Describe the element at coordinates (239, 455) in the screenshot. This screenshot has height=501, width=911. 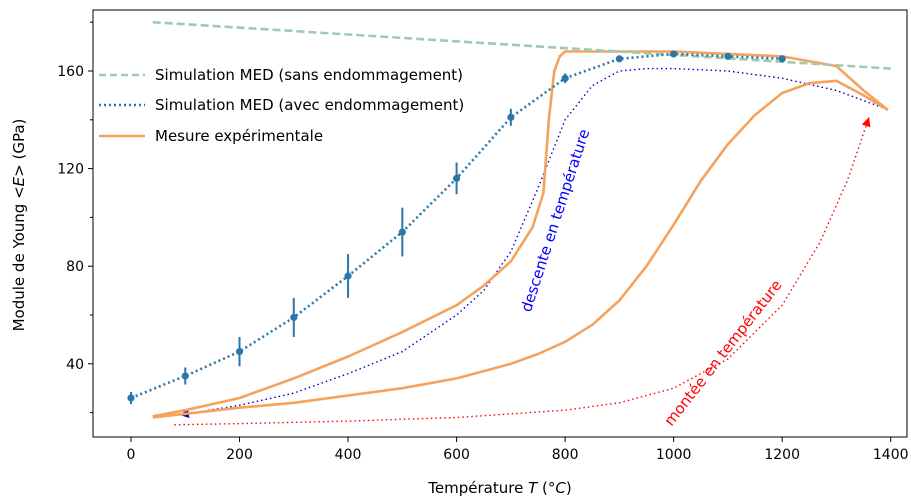
I see `x-tick-label: 200` at that location.